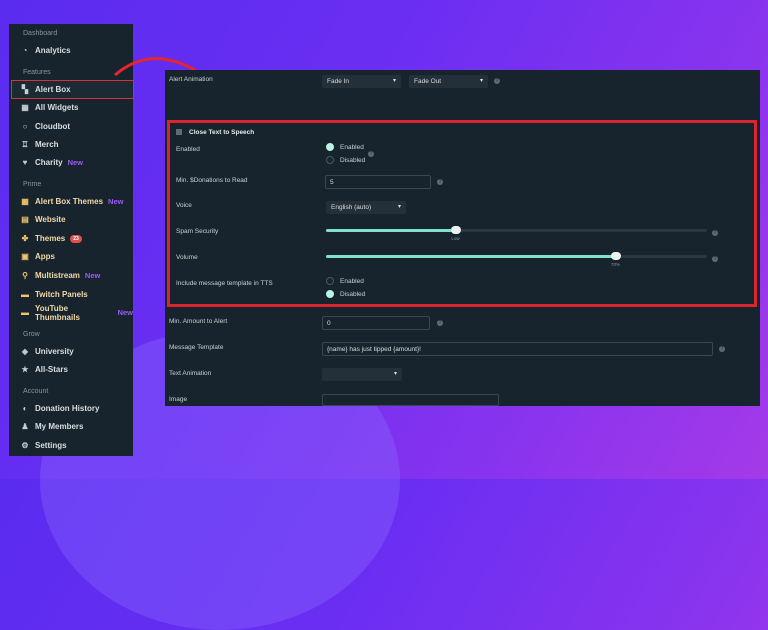  Describe the element at coordinates (36, 391) in the screenshot. I see `section-account: Account` at that location.